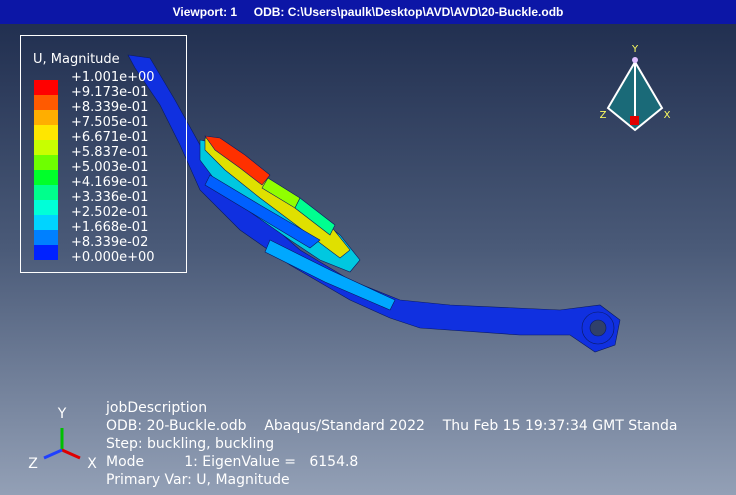  Describe the element at coordinates (110, 167) in the screenshot. I see `legend-label: +5.003e-01` at that location.